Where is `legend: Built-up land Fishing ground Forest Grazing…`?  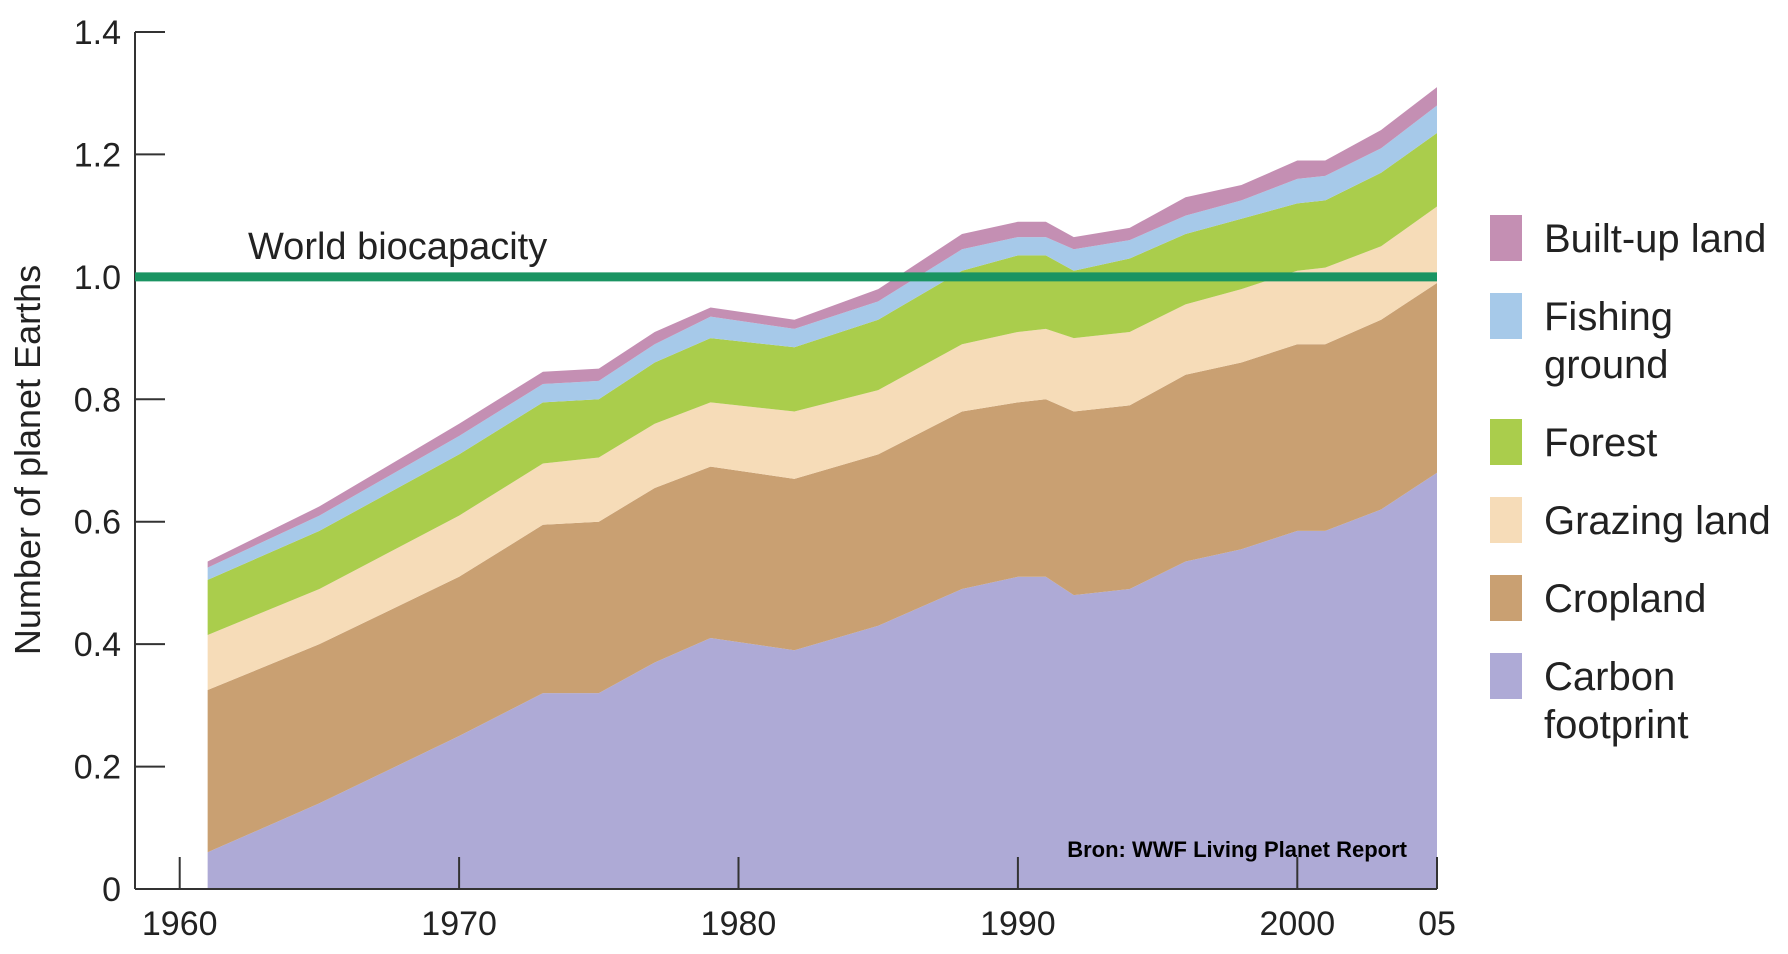 legend: Built-up land Fishing ground Forest Grazing… is located at coordinates (1635, 497).